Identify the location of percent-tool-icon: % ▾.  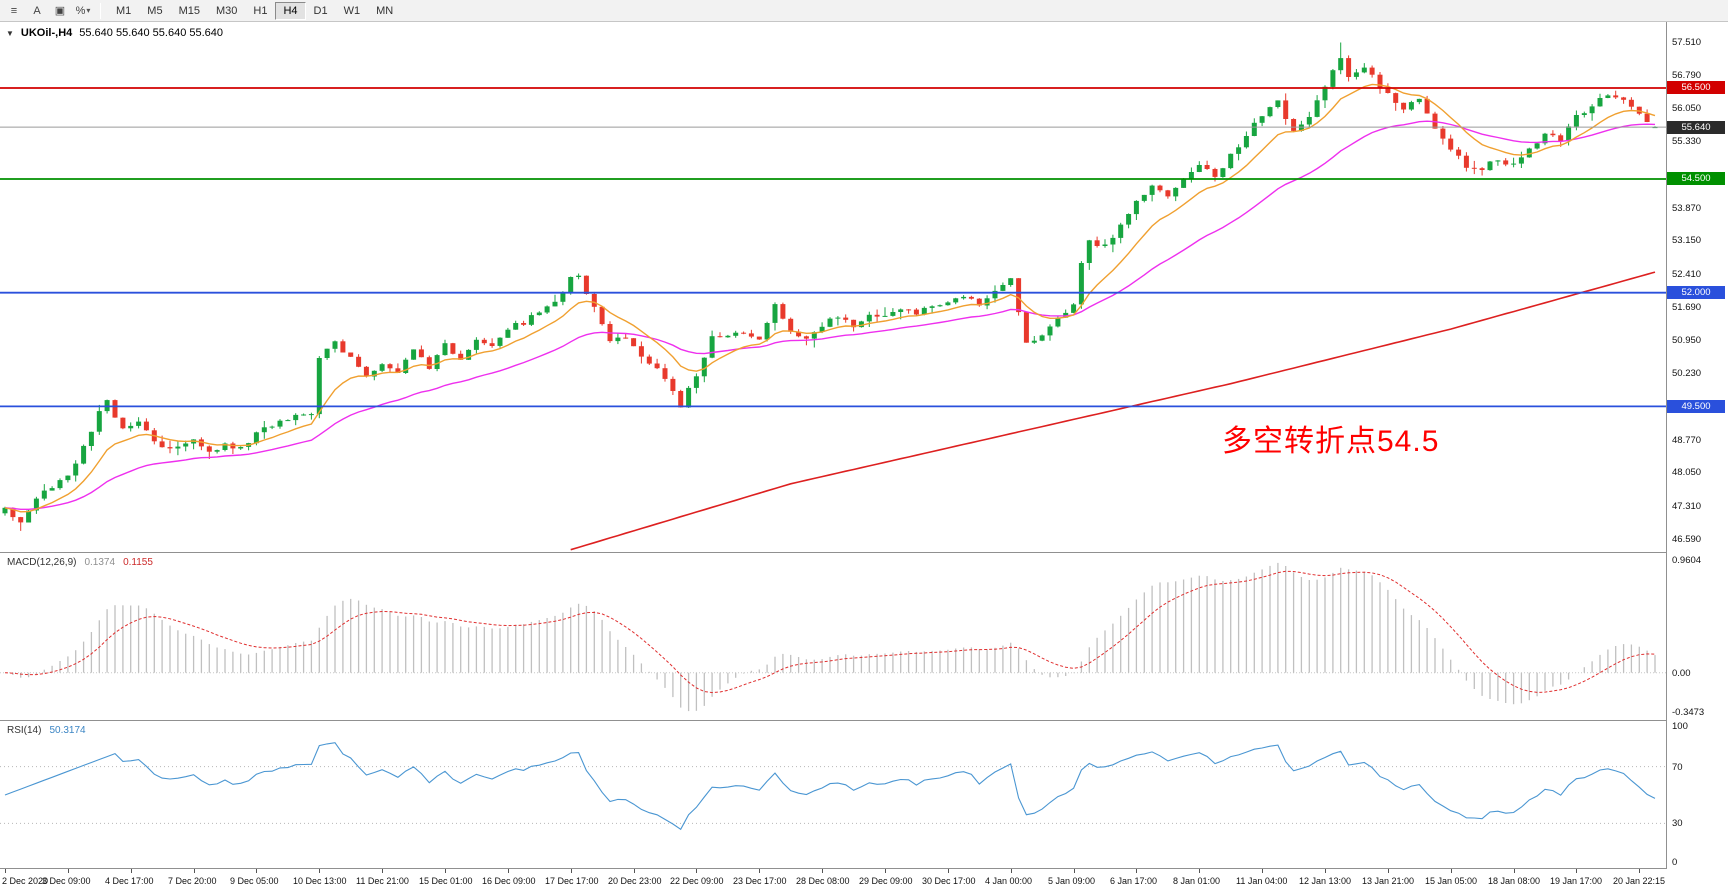
(83, 10).